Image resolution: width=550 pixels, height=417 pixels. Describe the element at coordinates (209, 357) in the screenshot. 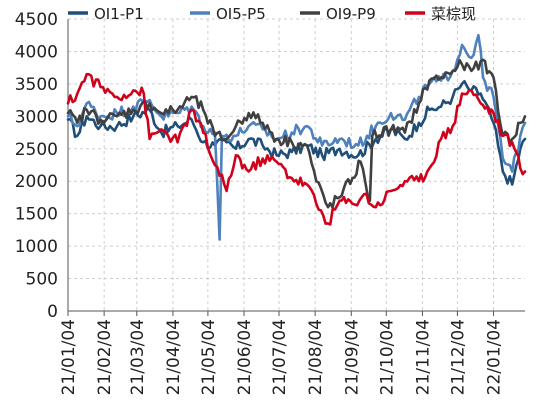

I see `x-tick-label: 21/05/04` at that location.